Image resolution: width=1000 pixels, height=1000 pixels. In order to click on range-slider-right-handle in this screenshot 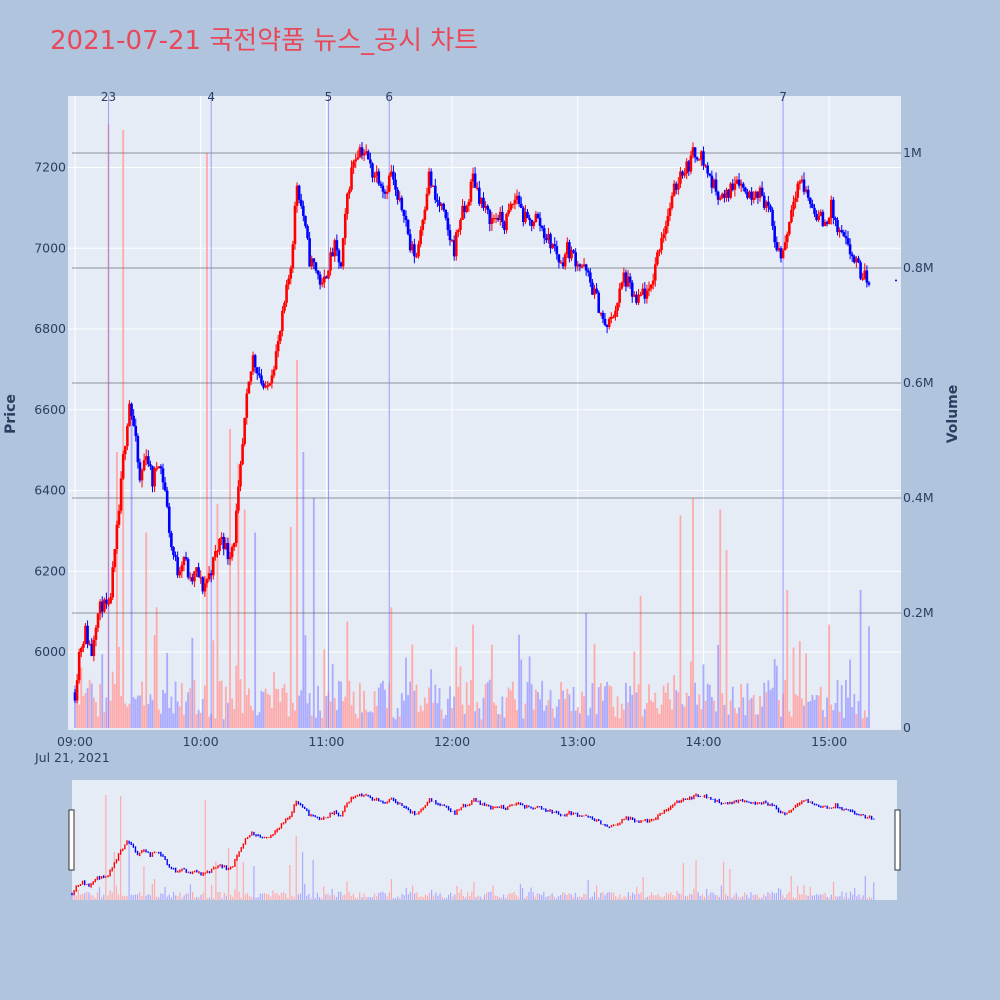, I will do `click(897, 840)`.